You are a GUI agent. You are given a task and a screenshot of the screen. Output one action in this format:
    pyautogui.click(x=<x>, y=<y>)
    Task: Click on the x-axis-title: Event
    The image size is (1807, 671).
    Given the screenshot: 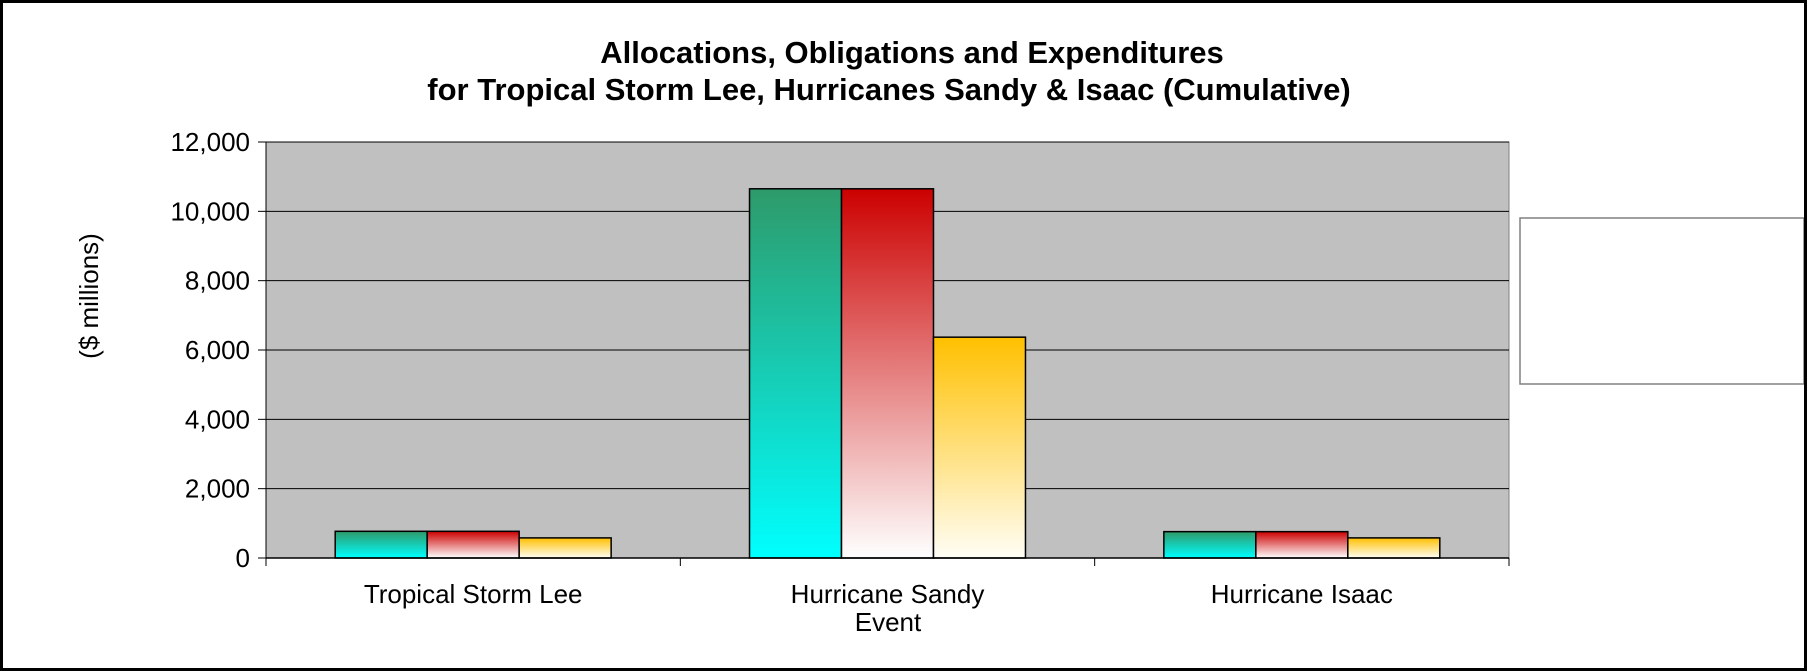 What is the action you would take?
    pyautogui.click(x=888, y=622)
    